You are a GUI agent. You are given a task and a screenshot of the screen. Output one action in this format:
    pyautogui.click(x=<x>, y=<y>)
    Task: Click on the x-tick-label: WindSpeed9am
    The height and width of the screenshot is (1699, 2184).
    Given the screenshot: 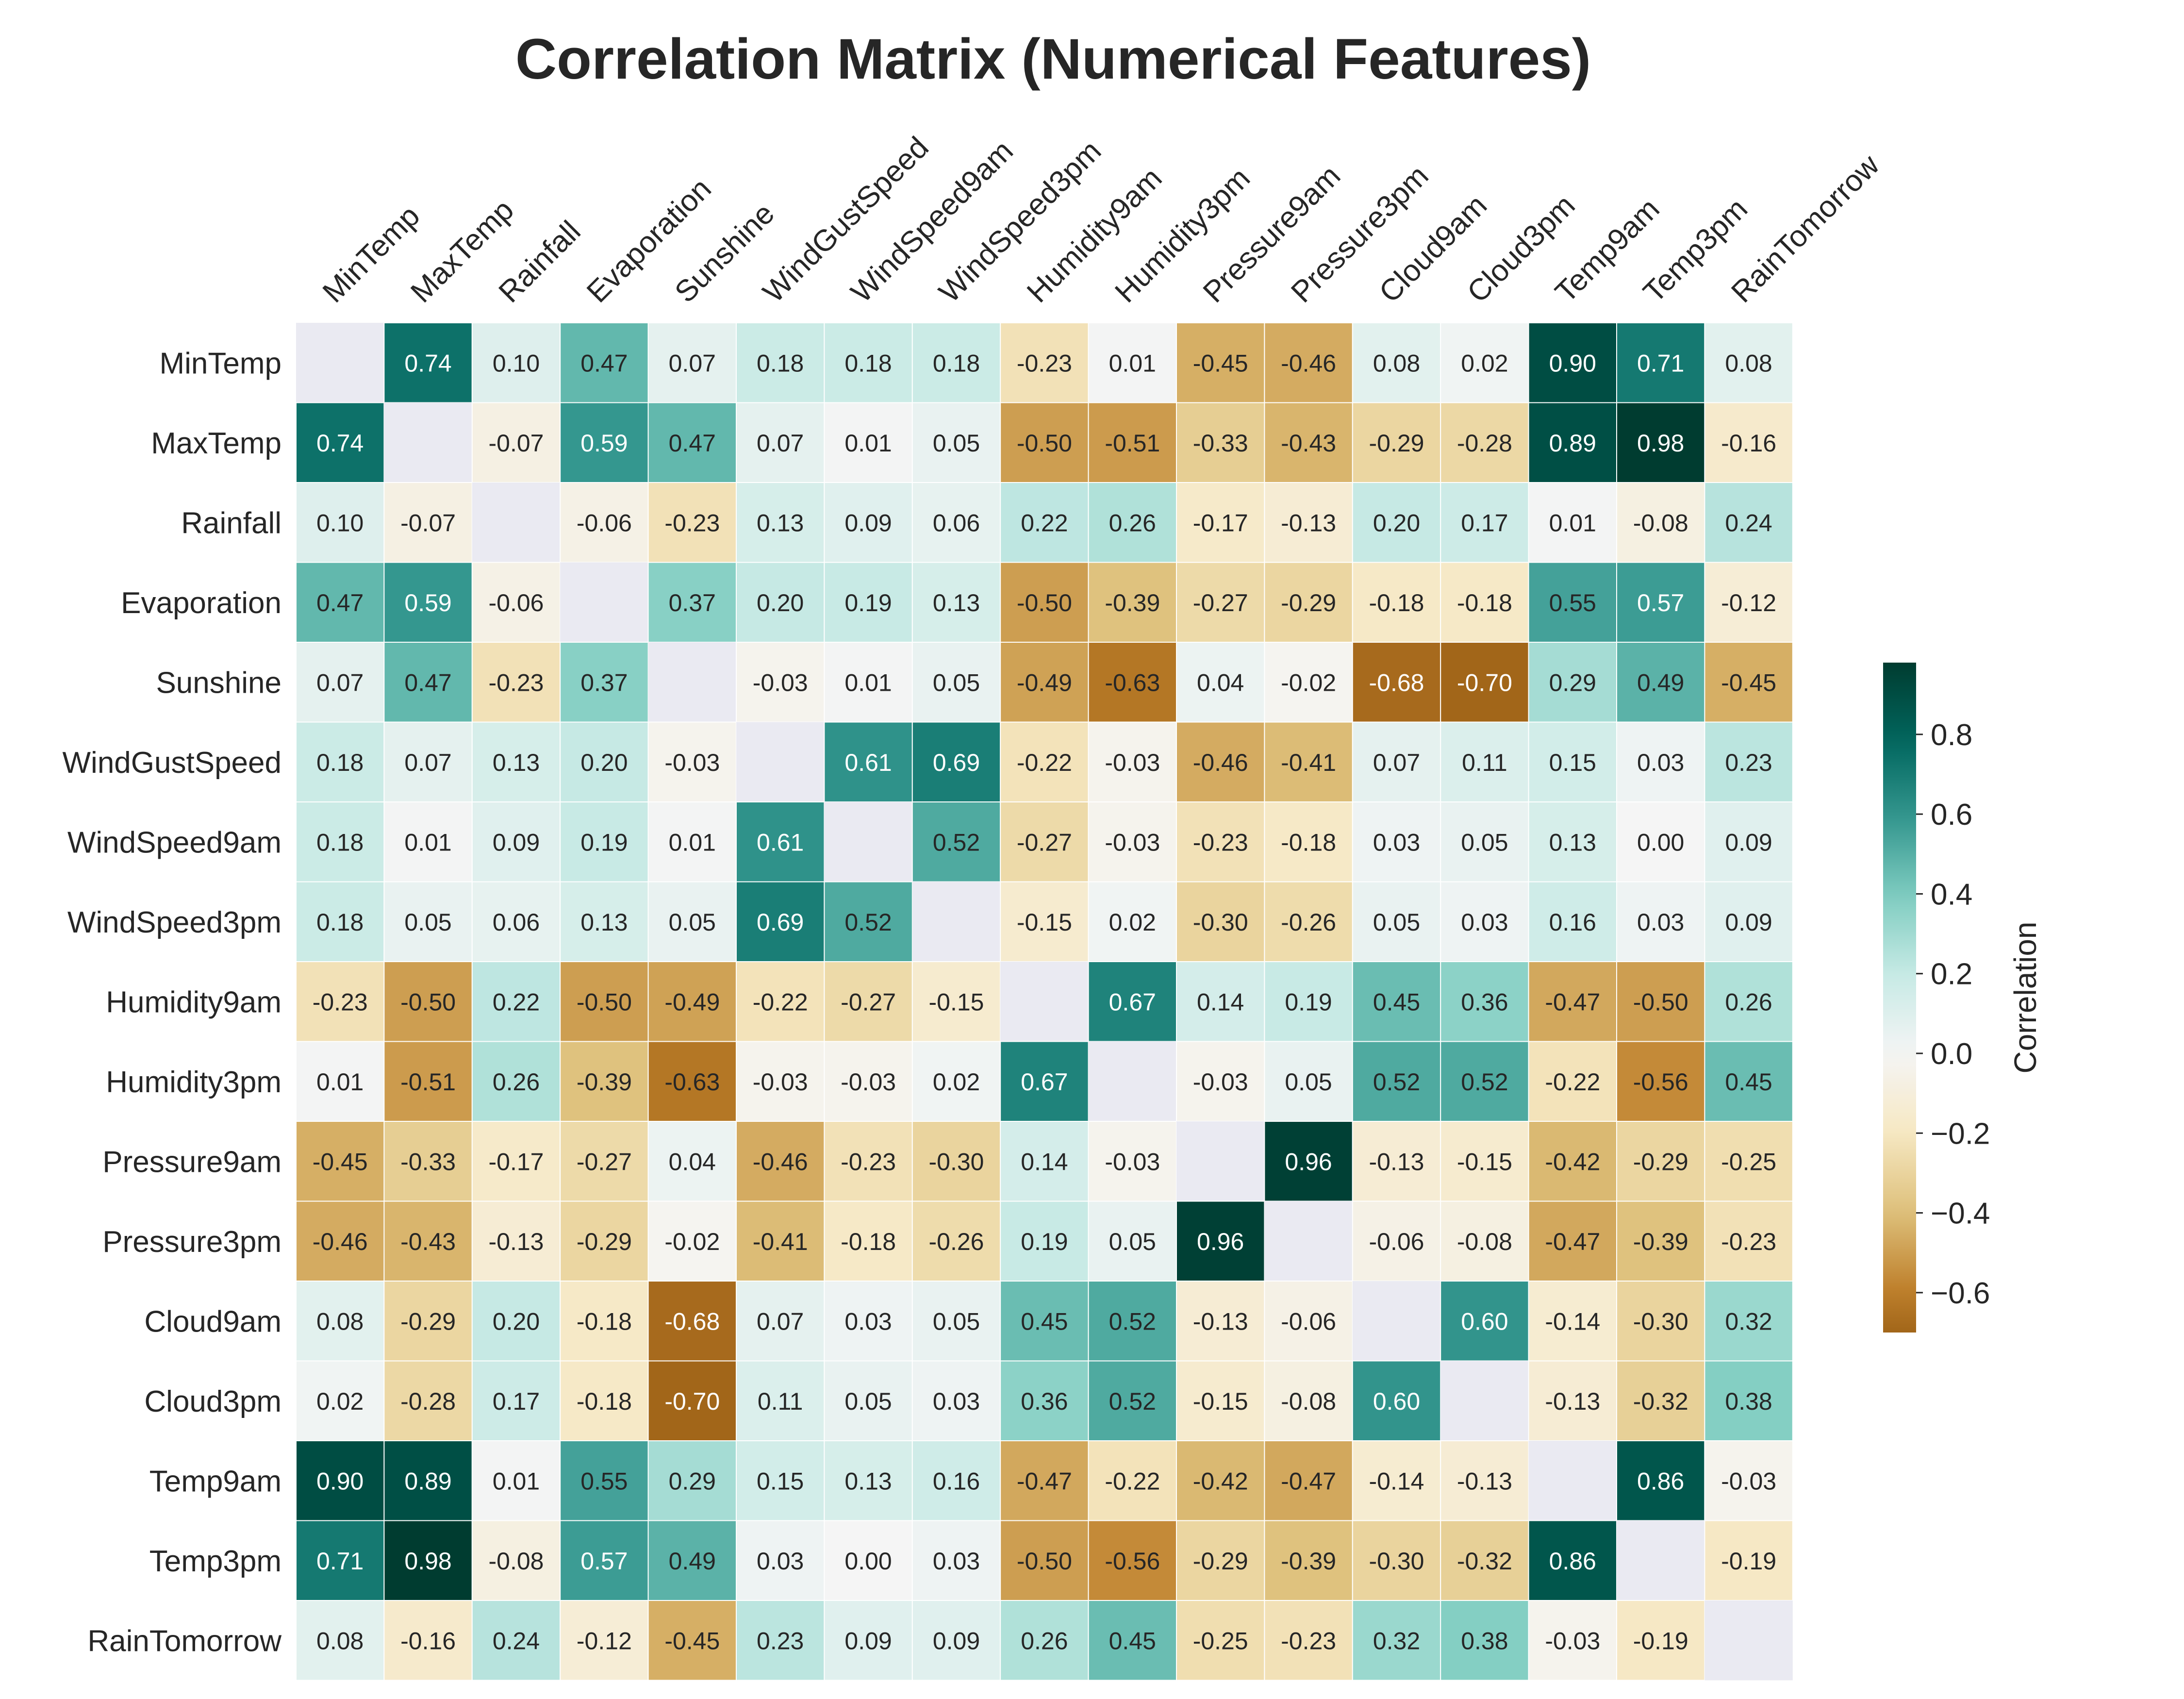 What is the action you would take?
    pyautogui.click(x=932, y=221)
    